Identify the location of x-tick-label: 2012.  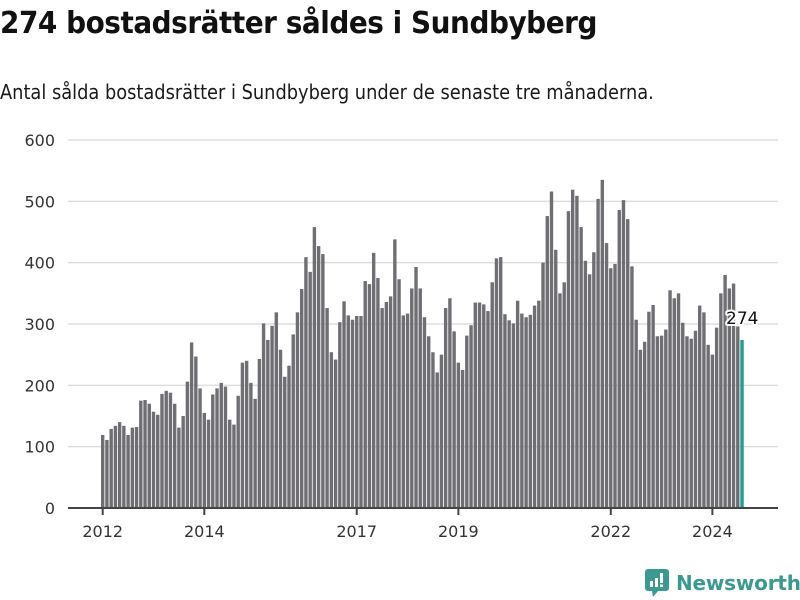
(102, 531).